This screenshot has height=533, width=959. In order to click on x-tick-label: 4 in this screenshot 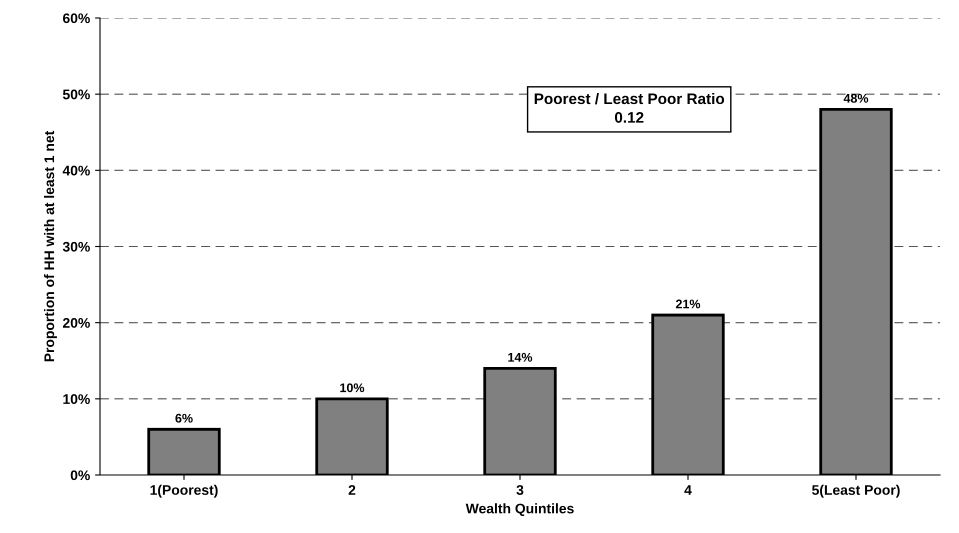, I will do `click(688, 490)`.